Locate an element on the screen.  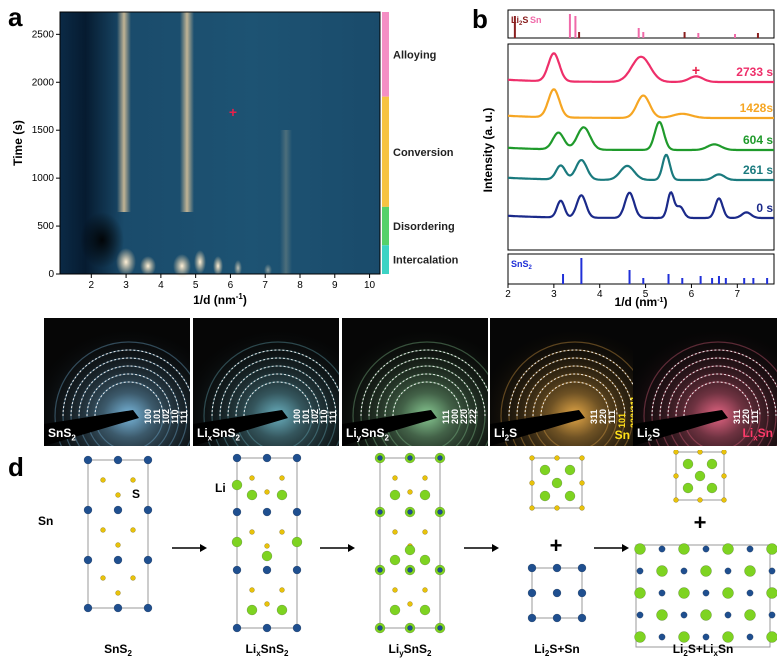
phase-label-secondary: Sn is located at coordinates (622, 435).